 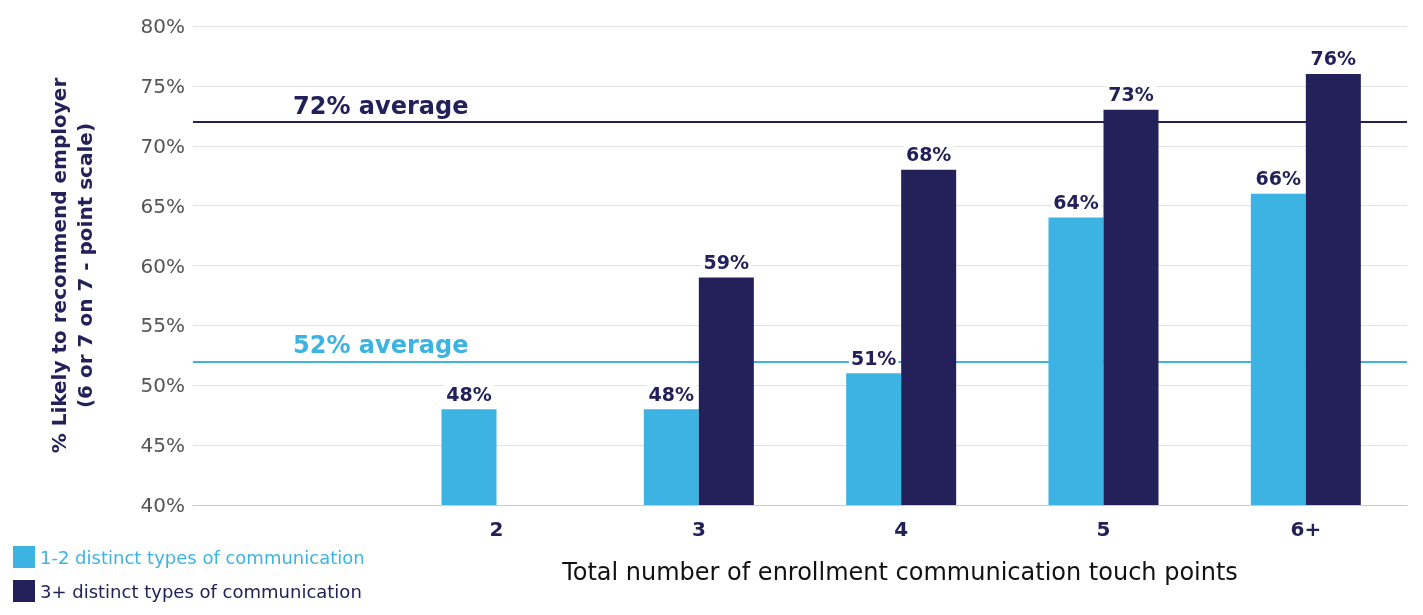 I want to click on y-tick-label: 70%, so click(x=162, y=145).